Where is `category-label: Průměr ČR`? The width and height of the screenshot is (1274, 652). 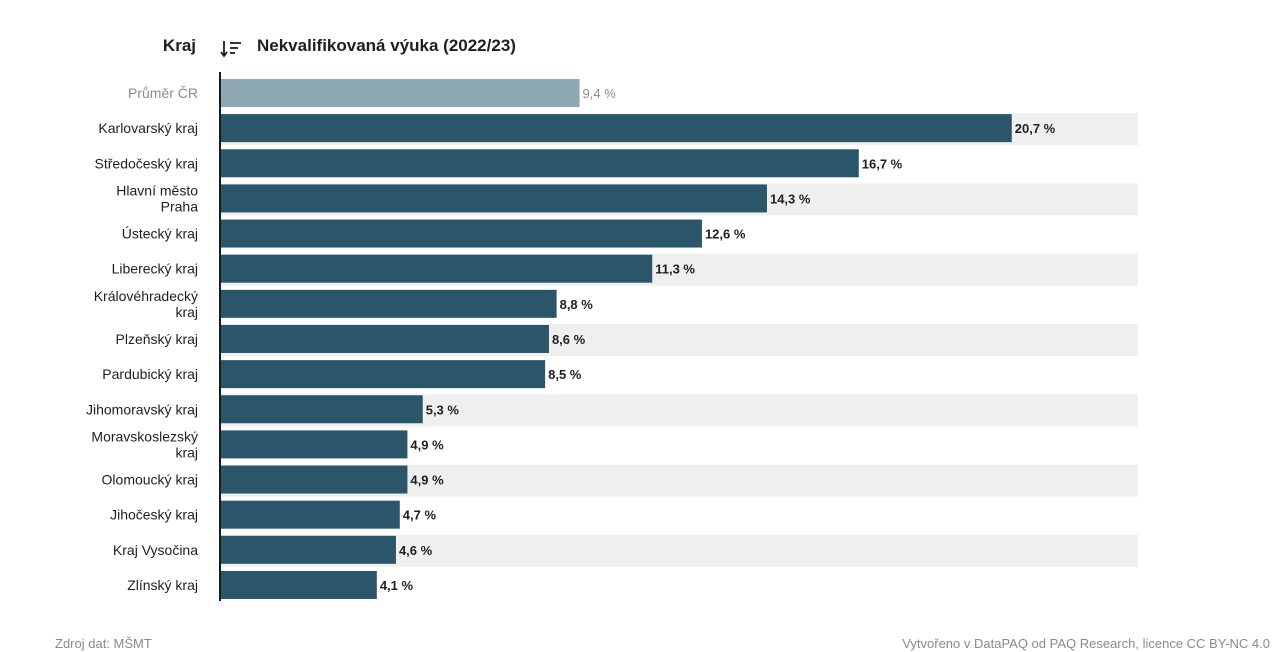
category-label: Průměr ČR is located at coordinates (163, 93).